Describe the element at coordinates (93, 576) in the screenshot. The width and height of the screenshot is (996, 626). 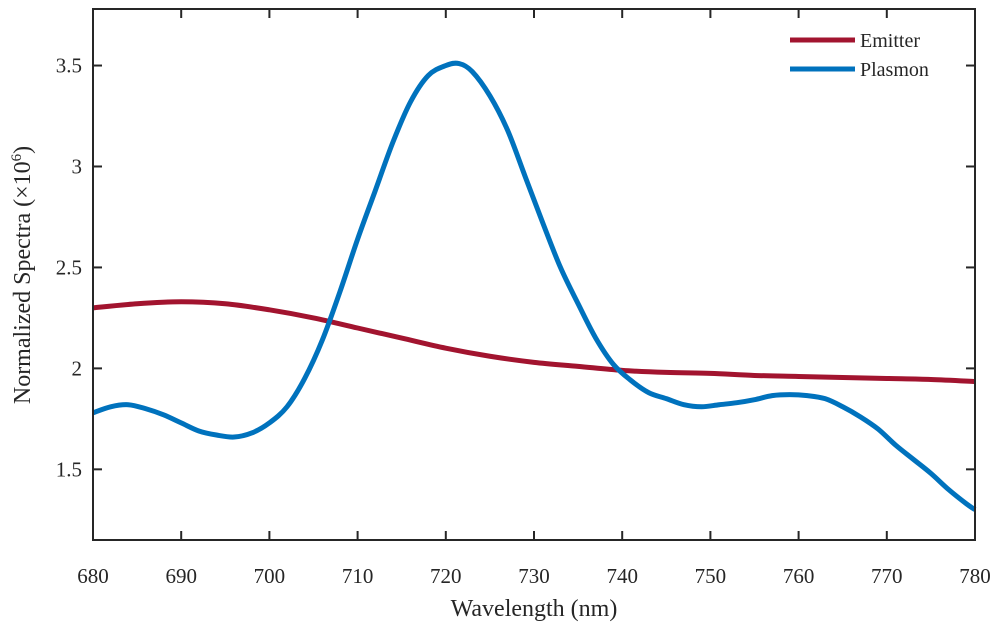
I see `x-tick-label-680: 680` at that location.